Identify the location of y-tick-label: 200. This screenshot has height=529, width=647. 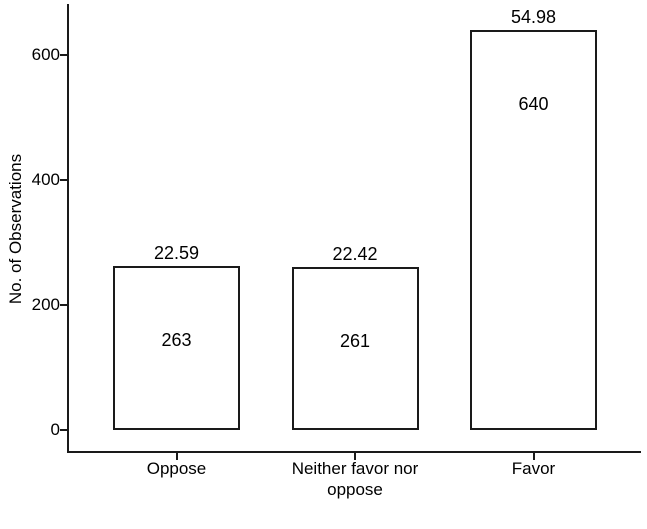
(45, 304).